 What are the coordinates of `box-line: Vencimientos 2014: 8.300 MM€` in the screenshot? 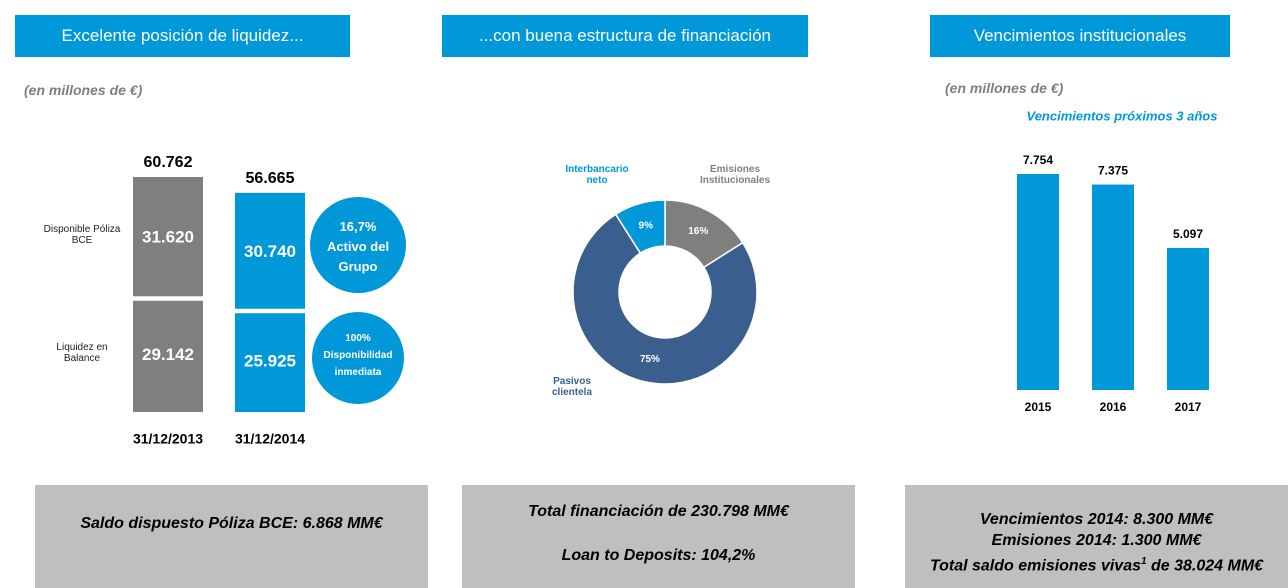 It's located at (1096, 519).